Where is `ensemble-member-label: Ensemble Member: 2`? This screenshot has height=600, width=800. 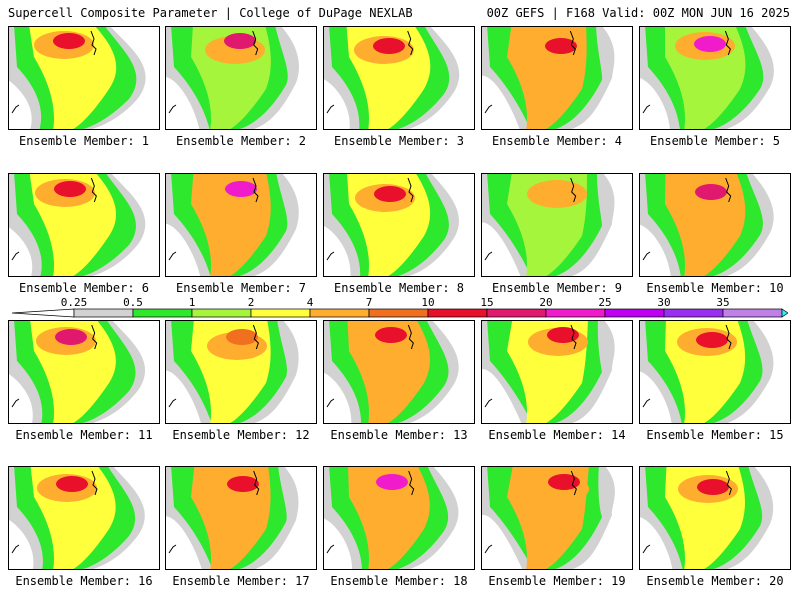
ensemble-member-label: Ensemble Member: 2 is located at coordinates (241, 141).